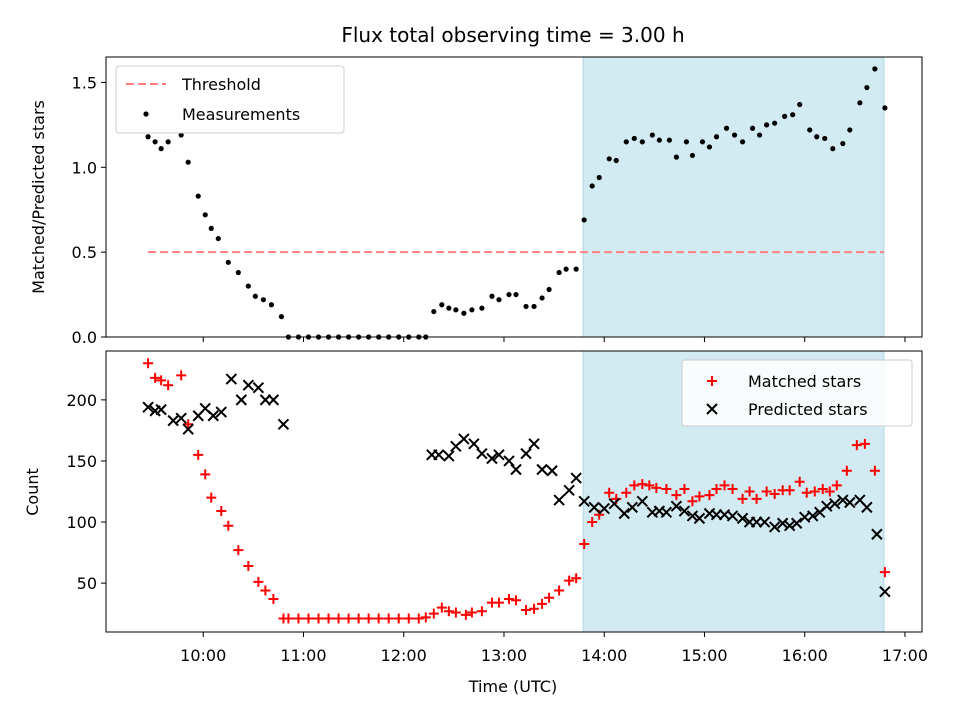  What do you see at coordinates (38, 197) in the screenshot?
I see `top-y-axis-label: Matched/Predicted stars` at bounding box center [38, 197].